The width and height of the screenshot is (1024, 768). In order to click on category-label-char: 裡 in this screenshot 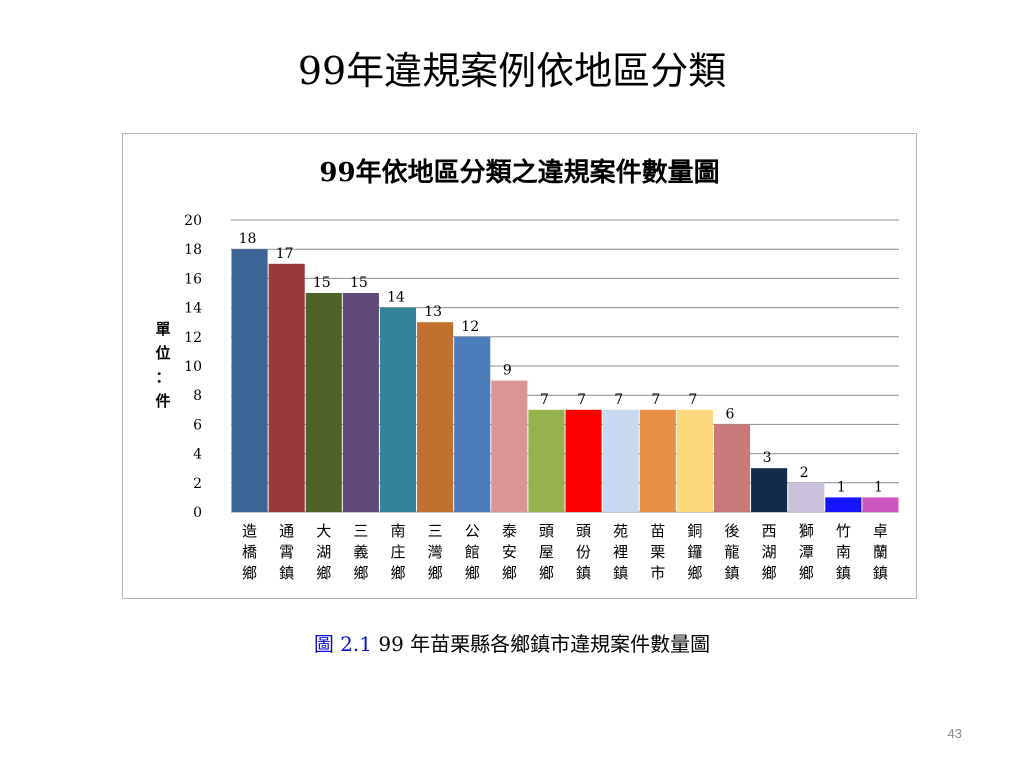, I will do `click(620, 552)`.